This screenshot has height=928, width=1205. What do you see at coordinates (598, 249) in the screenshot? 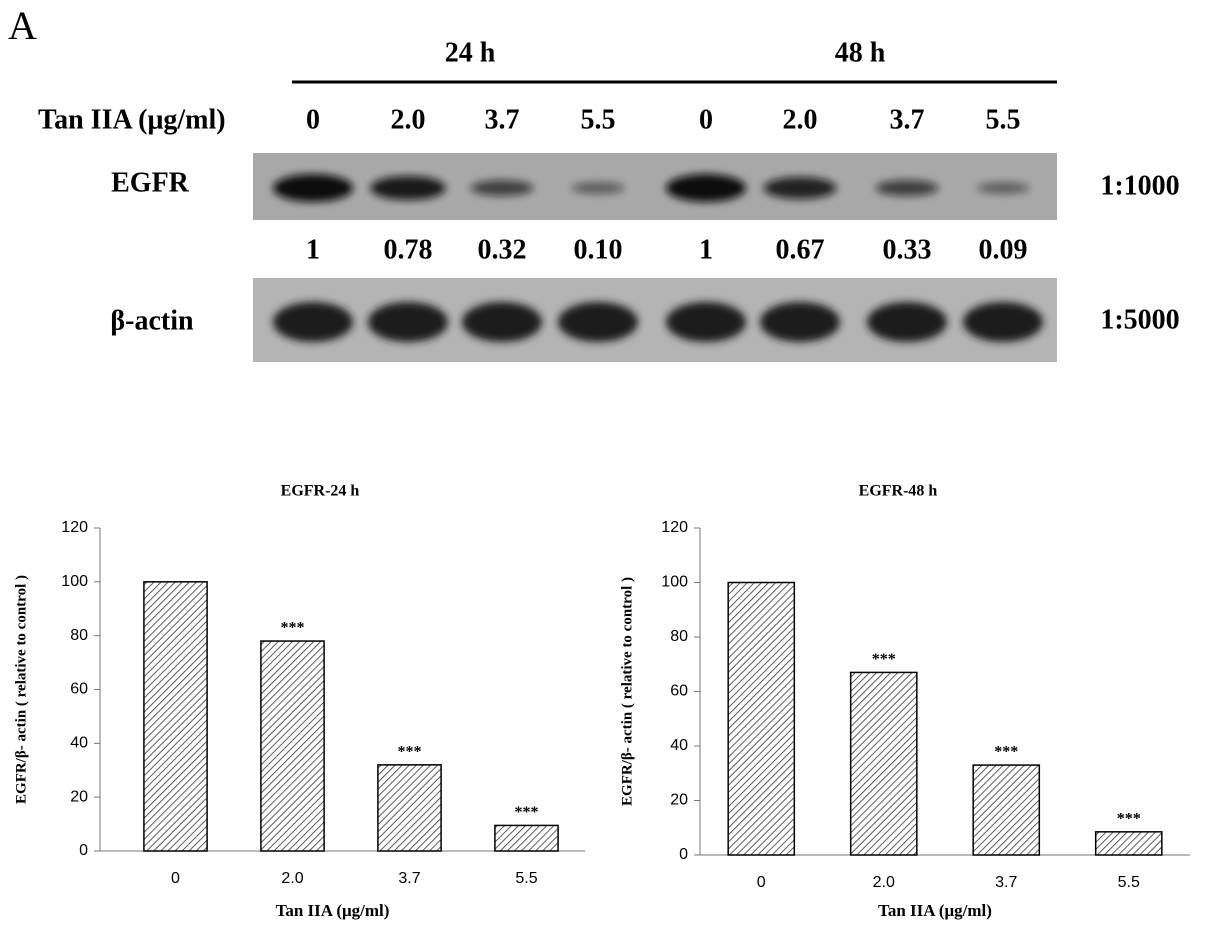
I see `quant-label: 0.10` at bounding box center [598, 249].